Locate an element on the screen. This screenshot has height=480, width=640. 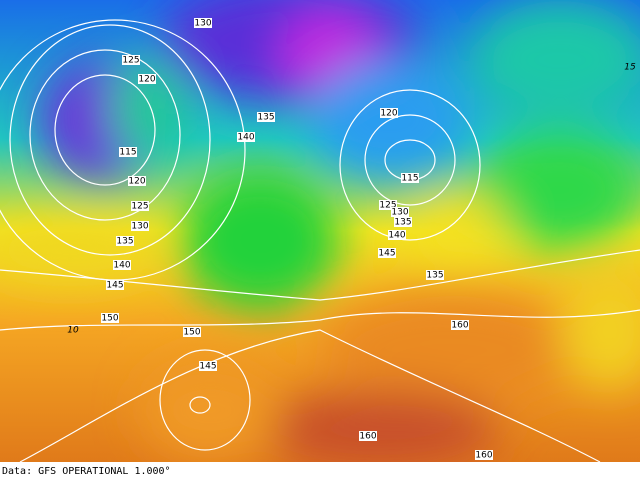
footer-source: Data: GFS OPERATIONAL 1.000° is located at coordinates (86, 471).